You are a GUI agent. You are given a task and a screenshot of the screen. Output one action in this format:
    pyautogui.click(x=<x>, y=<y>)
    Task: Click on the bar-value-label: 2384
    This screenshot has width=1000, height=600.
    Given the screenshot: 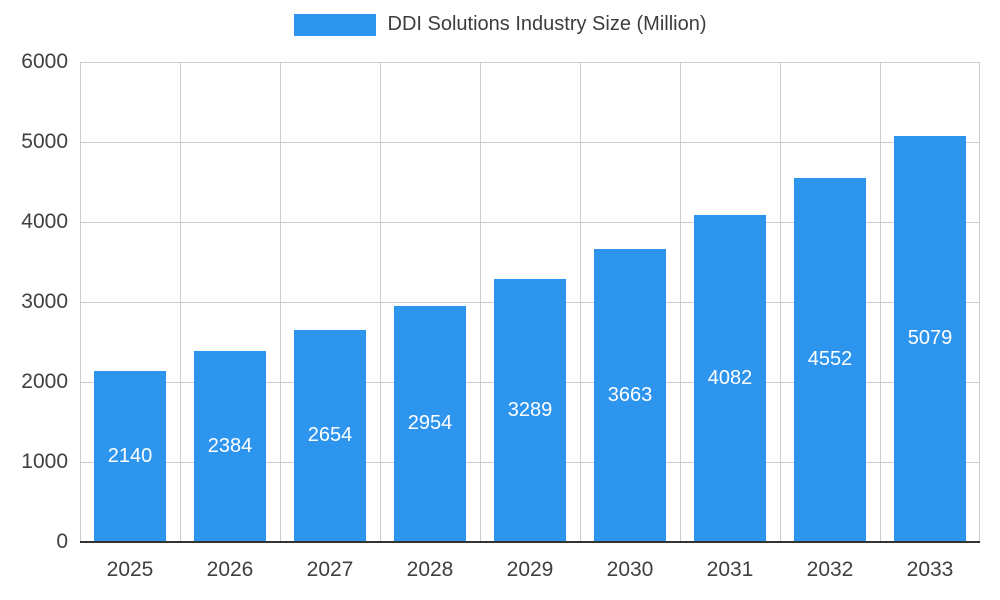 What is the action you would take?
    pyautogui.click(x=230, y=446)
    